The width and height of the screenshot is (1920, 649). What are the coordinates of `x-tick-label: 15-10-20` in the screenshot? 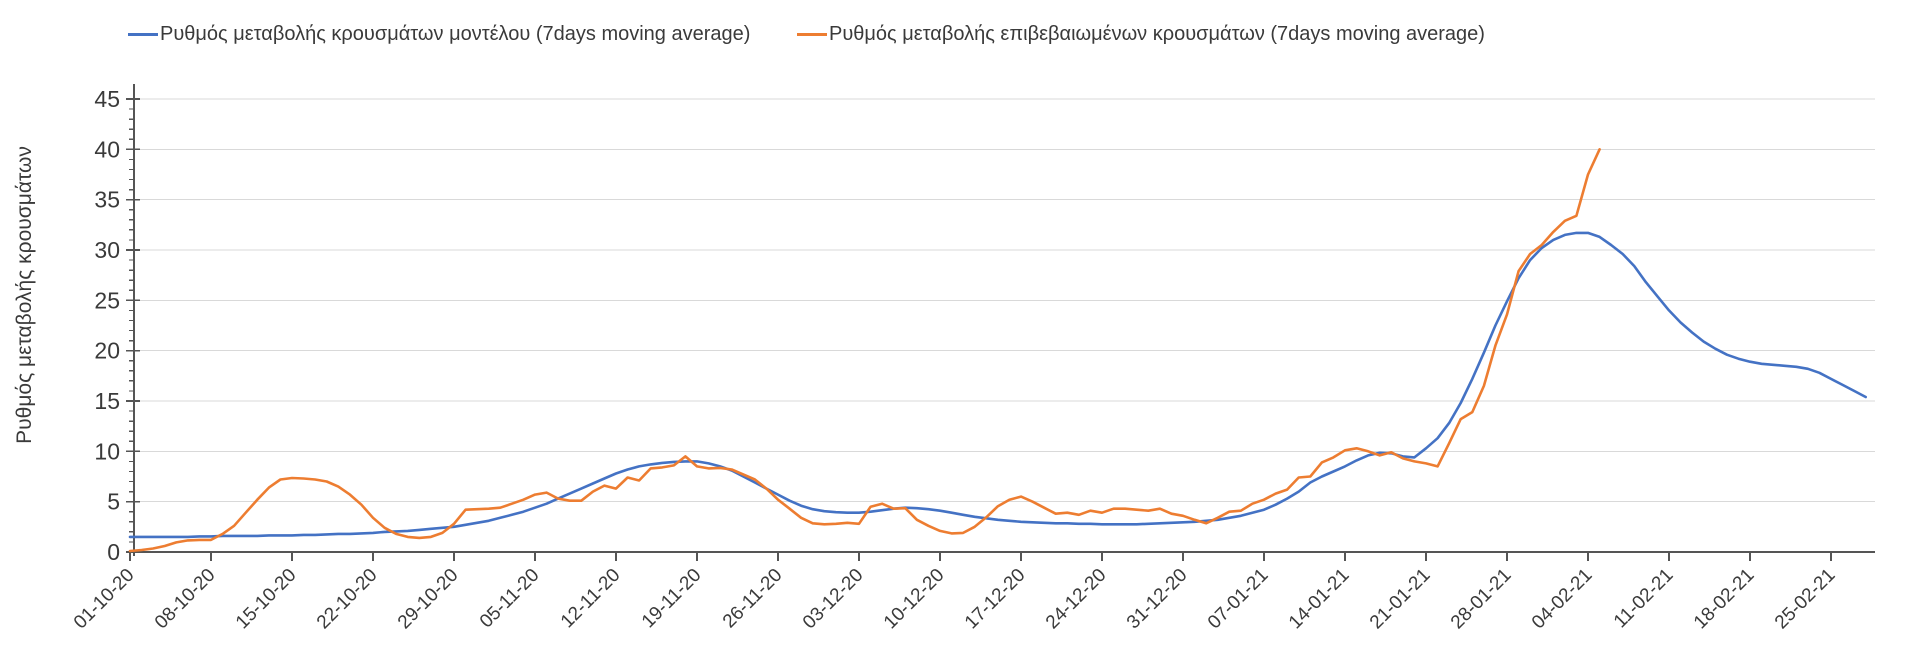 It's located at (266, 599).